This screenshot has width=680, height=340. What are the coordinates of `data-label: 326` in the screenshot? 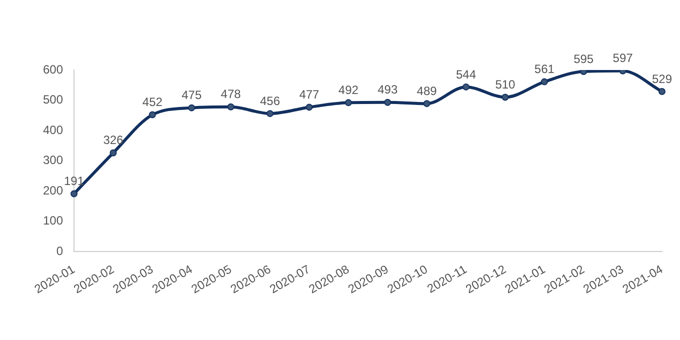 It's located at (113, 140).